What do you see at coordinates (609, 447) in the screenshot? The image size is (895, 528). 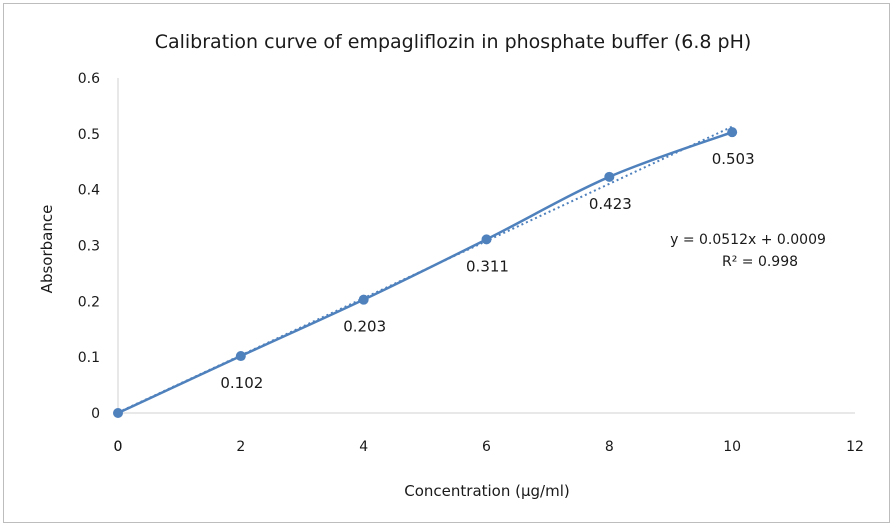 I see `x-tick-label: 8` at bounding box center [609, 447].